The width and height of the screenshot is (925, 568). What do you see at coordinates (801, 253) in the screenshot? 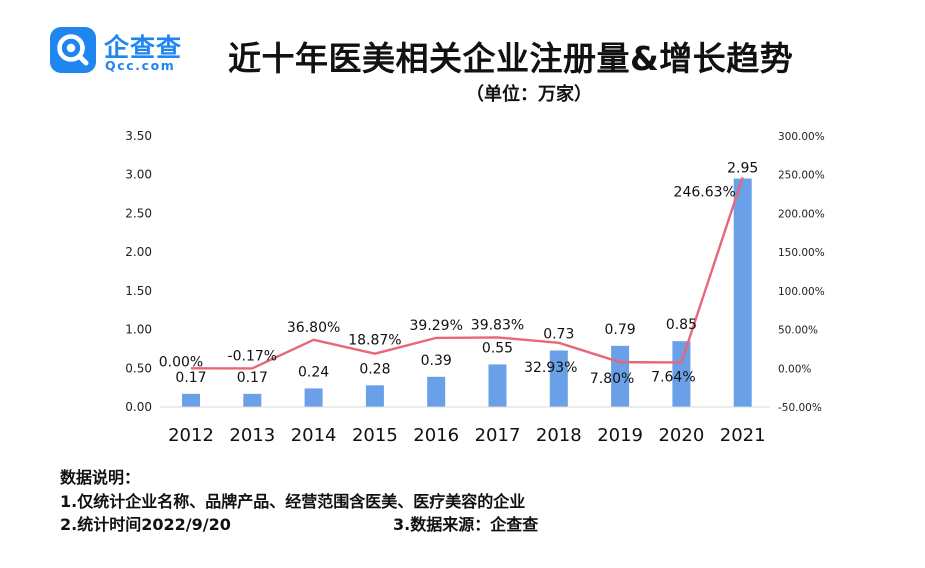
I see `right-axis-tick: 150.00%` at bounding box center [801, 253].